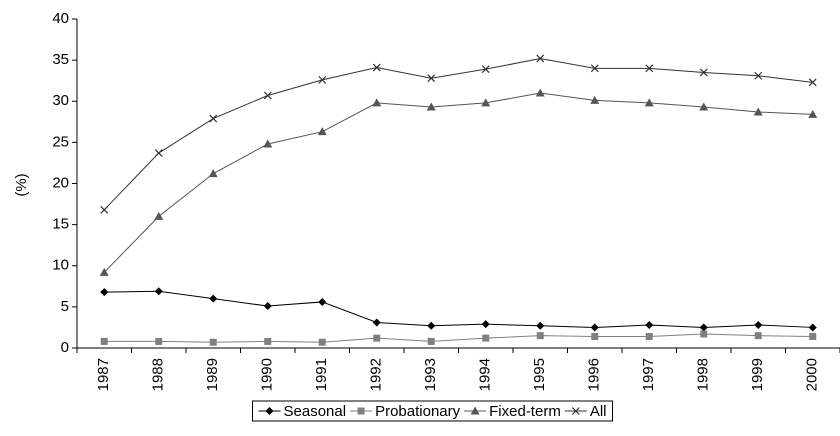 This screenshot has width=840, height=436. I want to click on x-tick-label: 1991, so click(321, 374).